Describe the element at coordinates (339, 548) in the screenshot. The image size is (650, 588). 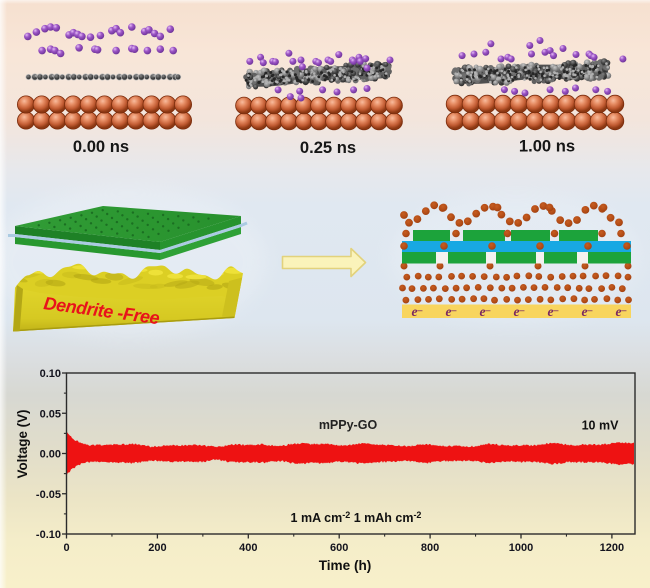
I see `svg-text: 600` at that location.